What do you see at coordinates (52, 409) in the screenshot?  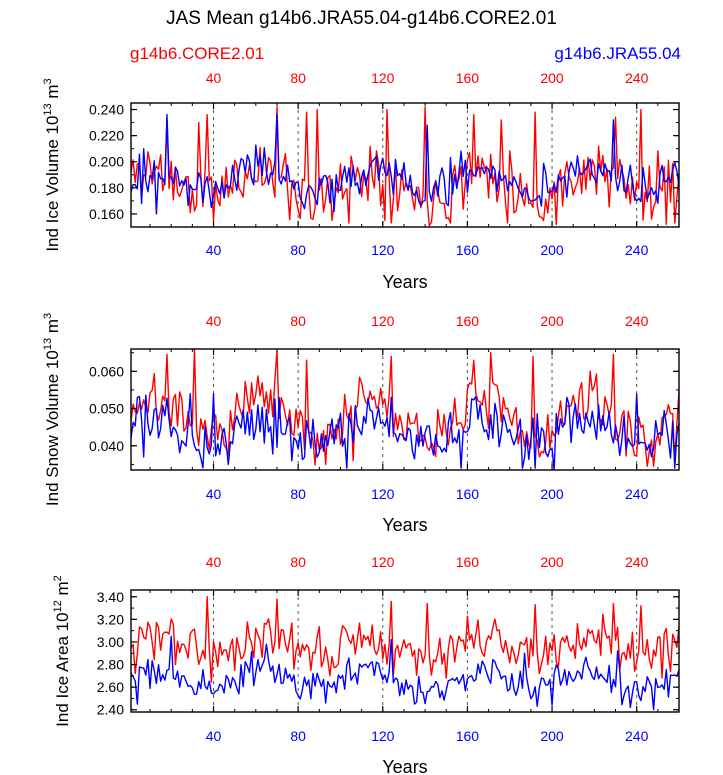 I see `y-axis-title: Ind Snow Volume 1013 m3` at bounding box center [52, 409].